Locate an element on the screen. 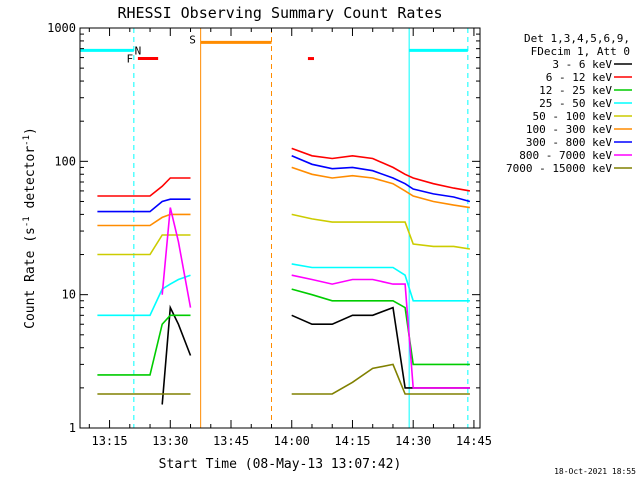 The image size is (640, 480). legend-label: 800 - 7000 keV is located at coordinates (565, 155).